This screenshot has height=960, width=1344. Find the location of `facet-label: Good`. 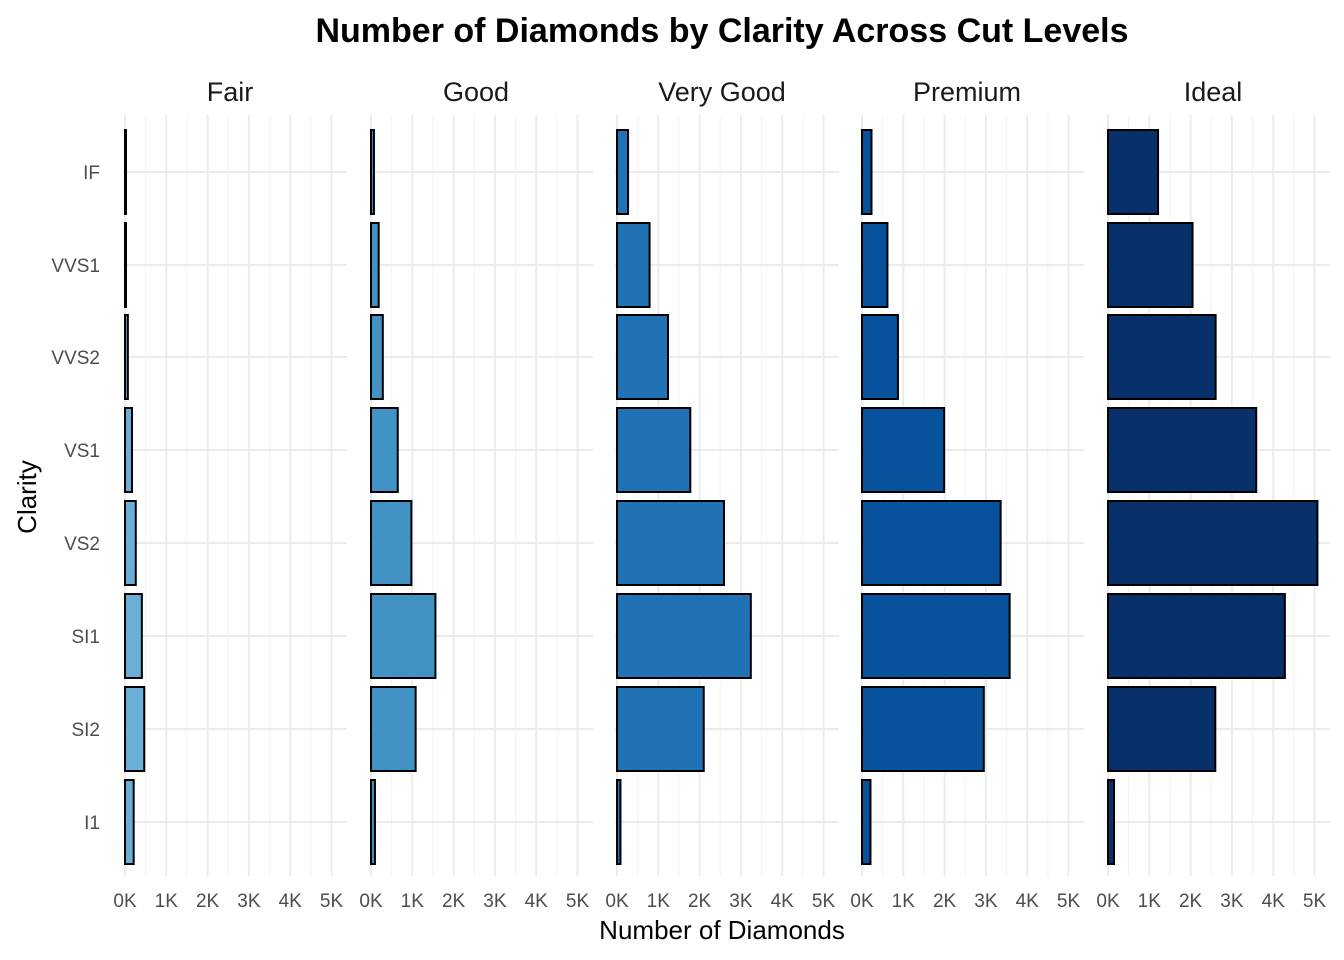

facet-label: Good is located at coordinates (476, 92).